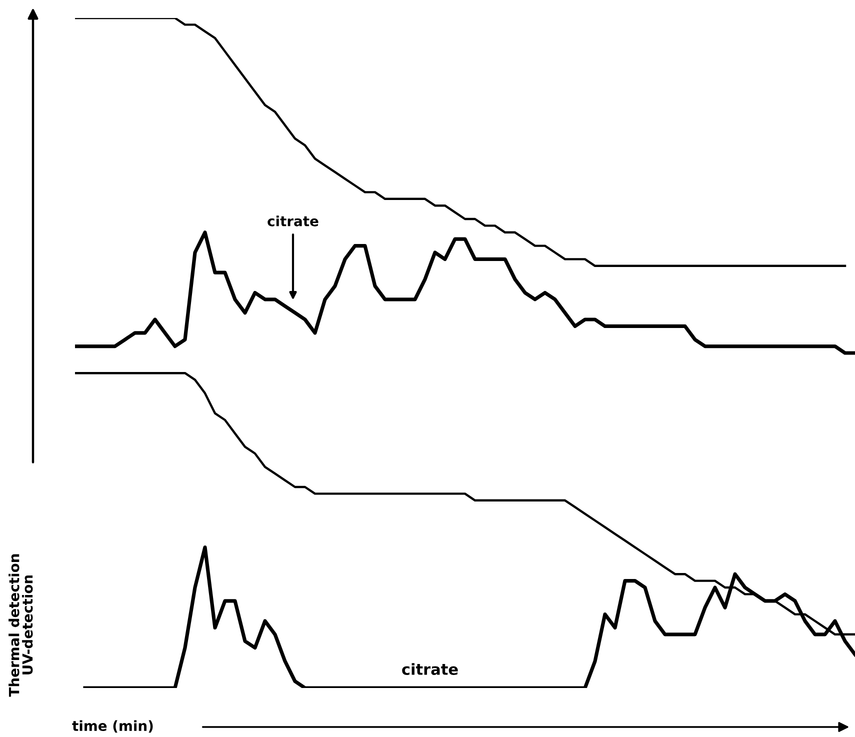 Image resolution: width=855 pixels, height=737 pixels. I want to click on x-axis-title: time (min), so click(112, 726).